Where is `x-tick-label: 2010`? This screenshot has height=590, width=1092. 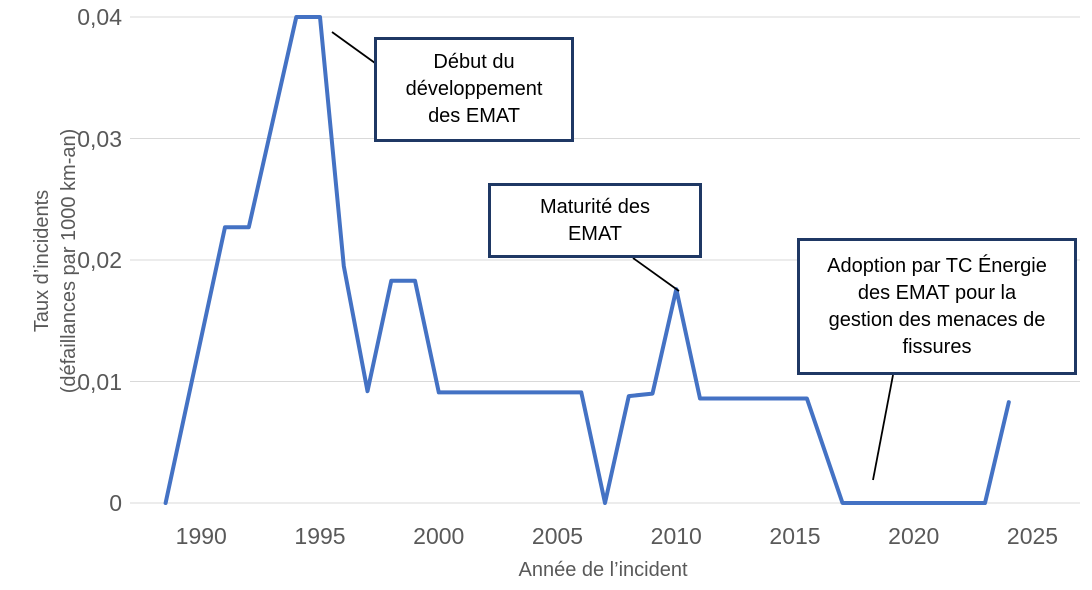 x-tick-label: 2010 is located at coordinates (676, 536).